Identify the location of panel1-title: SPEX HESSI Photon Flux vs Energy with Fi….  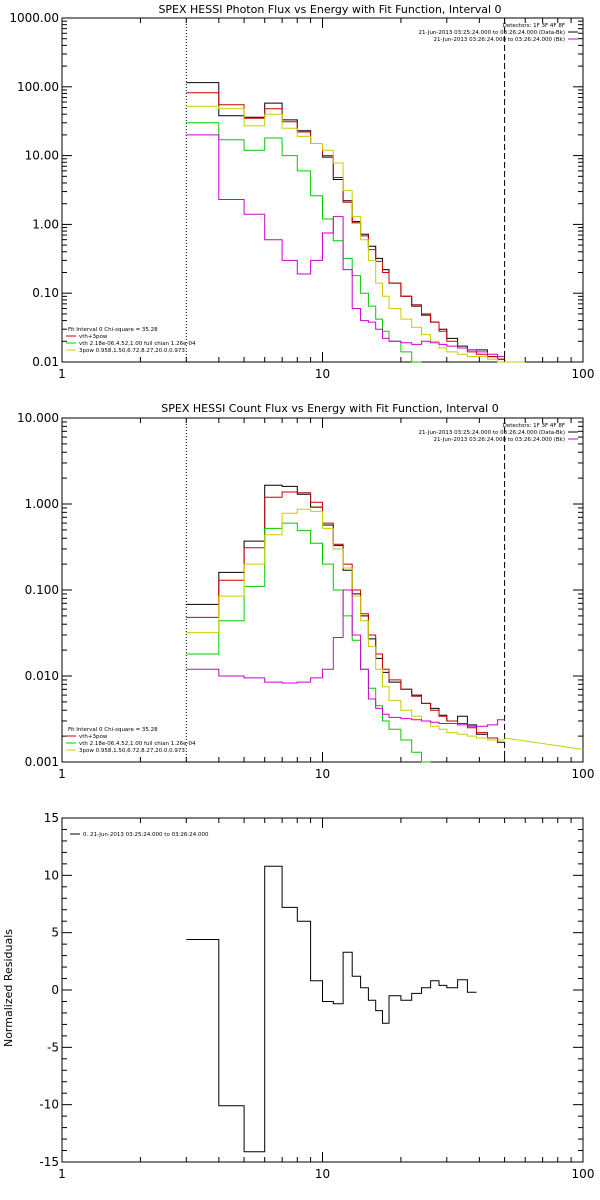
(329, 9).